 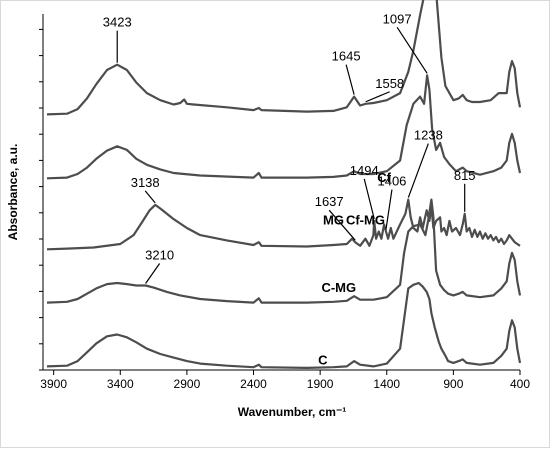 What do you see at coordinates (283, 224) in the screenshot?
I see `series-line-mg` at bounding box center [283, 224].